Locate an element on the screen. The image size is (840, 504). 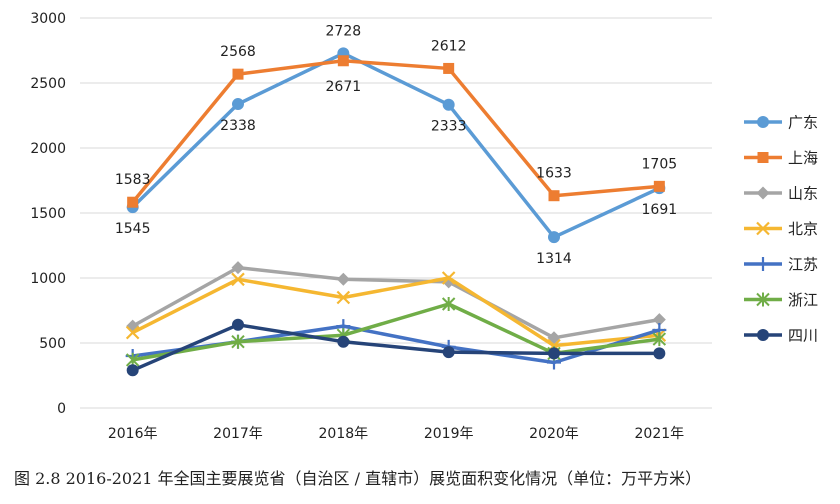
x-tick-label: 2020年 is located at coordinates (554, 434).